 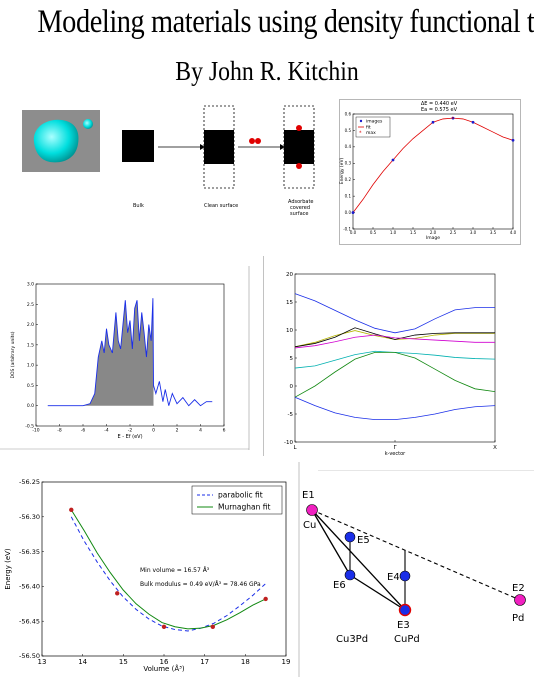 I want to click on y-tick-label: -10, so click(x=288, y=443).